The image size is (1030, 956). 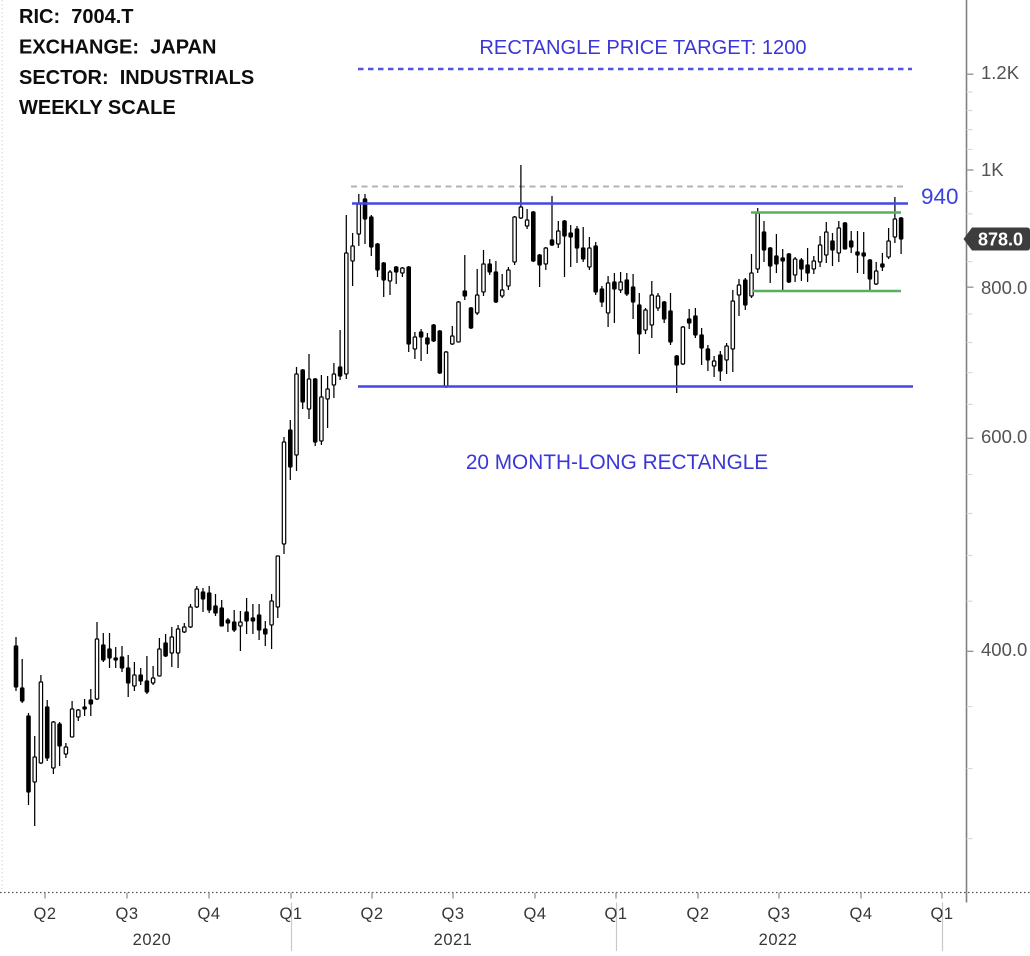 What do you see at coordinates (1004, 649) in the screenshot?
I see `svg-text: 400.0` at bounding box center [1004, 649].